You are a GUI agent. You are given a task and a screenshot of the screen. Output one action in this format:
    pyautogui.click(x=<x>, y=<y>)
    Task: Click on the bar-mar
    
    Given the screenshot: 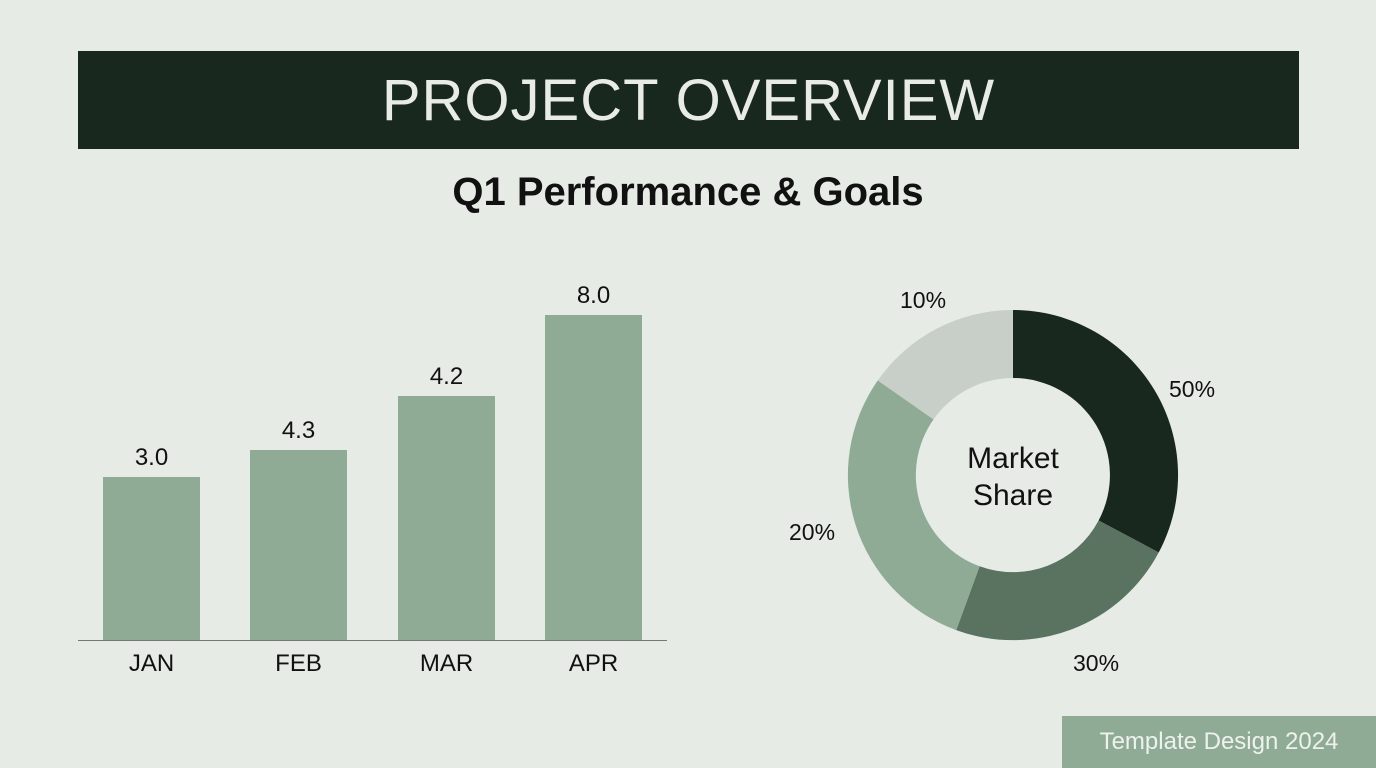 What is the action you would take?
    pyautogui.click(x=446, y=518)
    